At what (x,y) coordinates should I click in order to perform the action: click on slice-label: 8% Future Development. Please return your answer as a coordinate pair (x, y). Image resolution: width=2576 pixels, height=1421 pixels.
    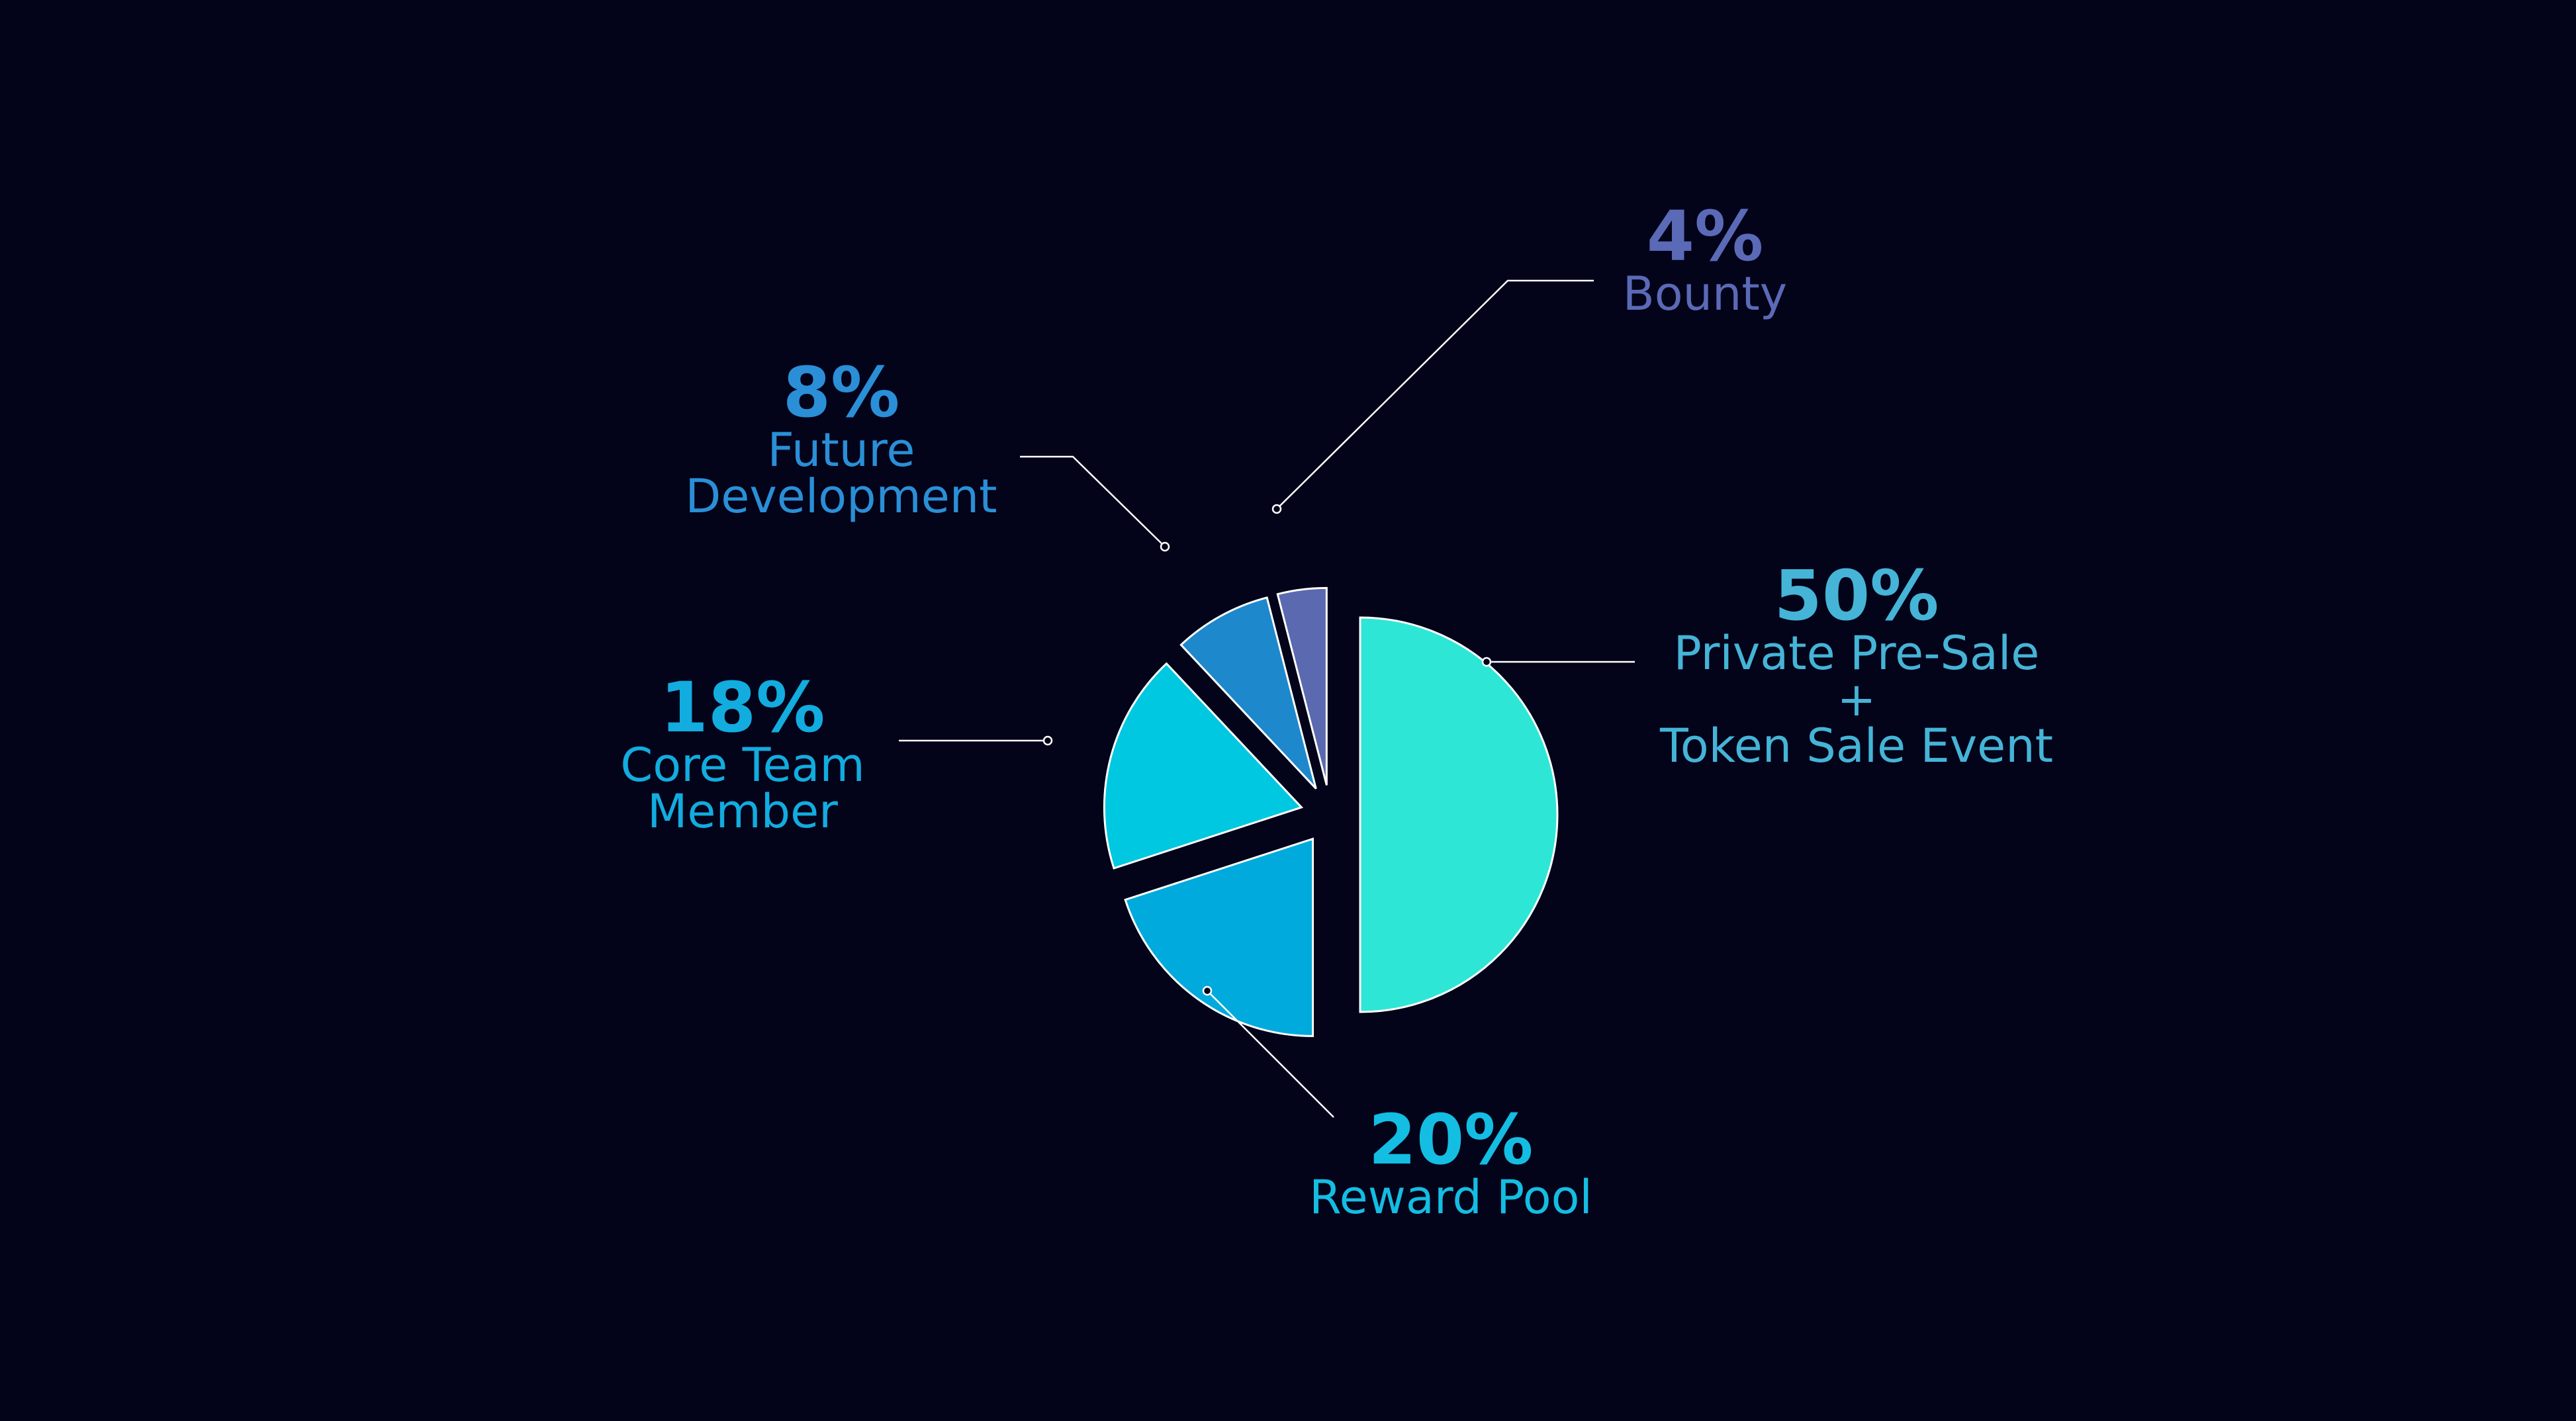
    Looking at the image, I should click on (841, 439).